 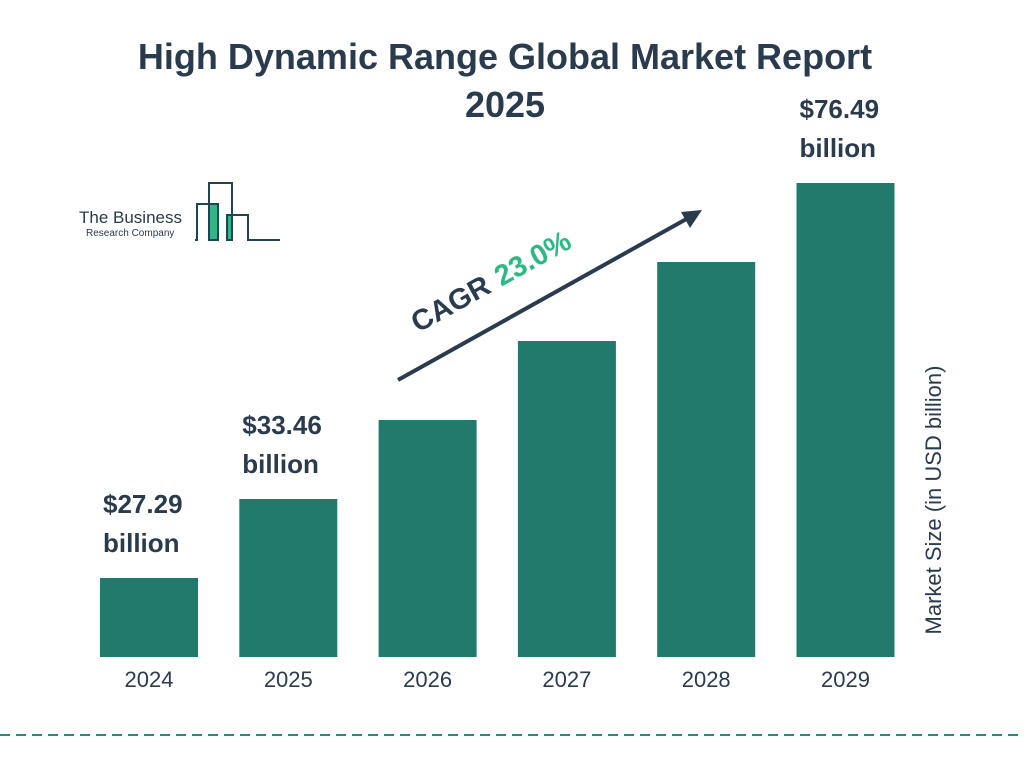 What do you see at coordinates (706, 459) in the screenshot?
I see `bar-2028` at bounding box center [706, 459].